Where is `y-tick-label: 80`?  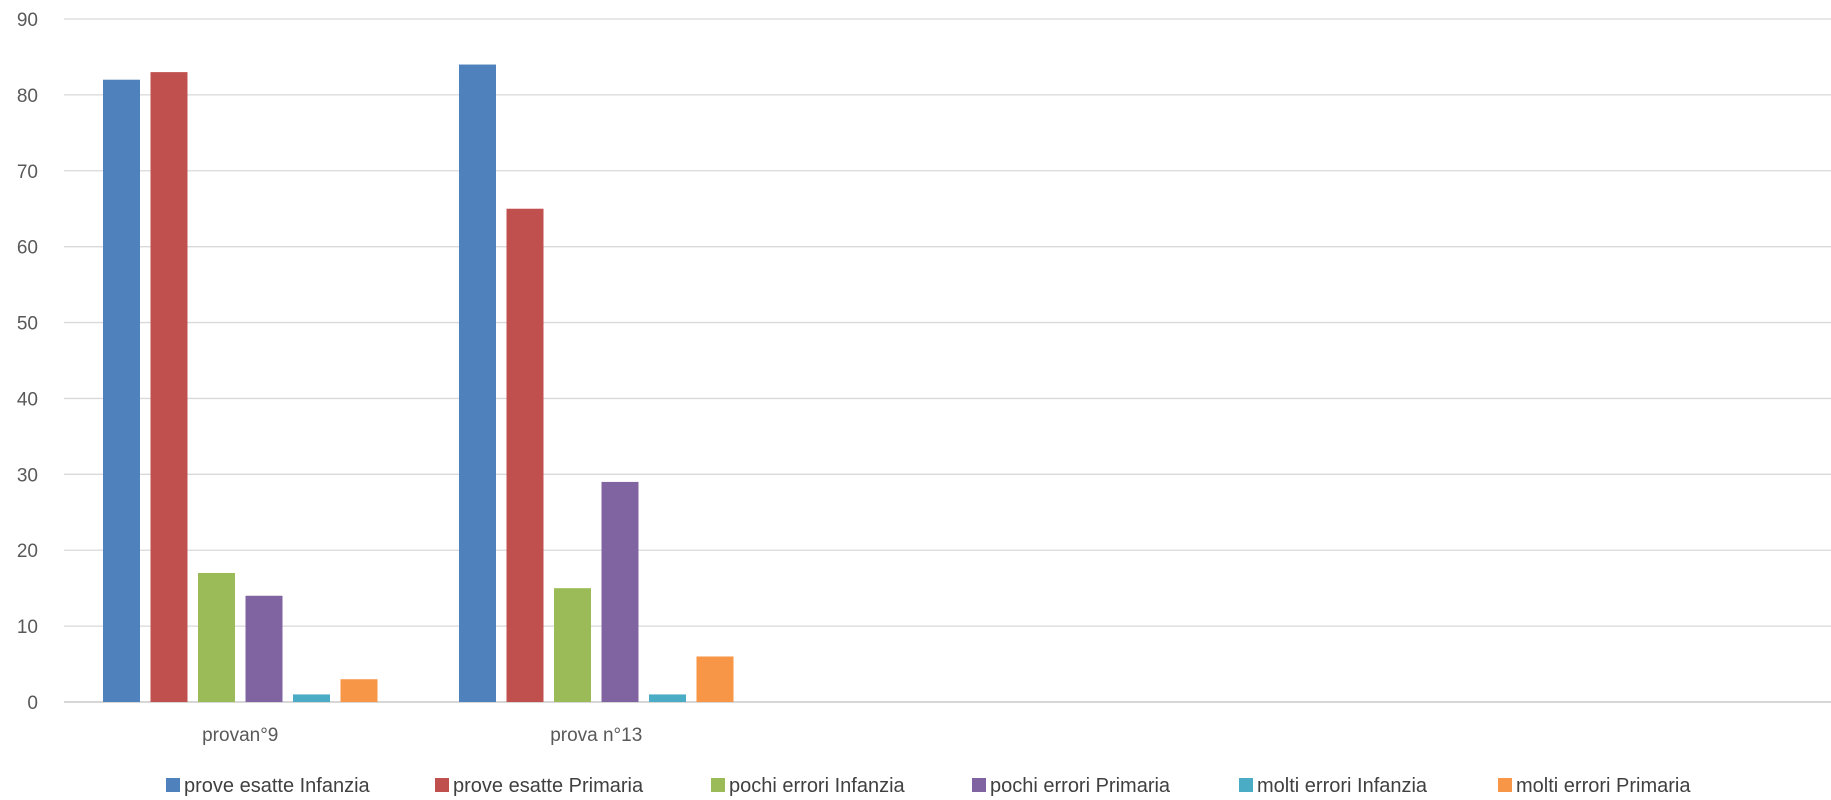
y-tick-label: 80 is located at coordinates (27, 96).